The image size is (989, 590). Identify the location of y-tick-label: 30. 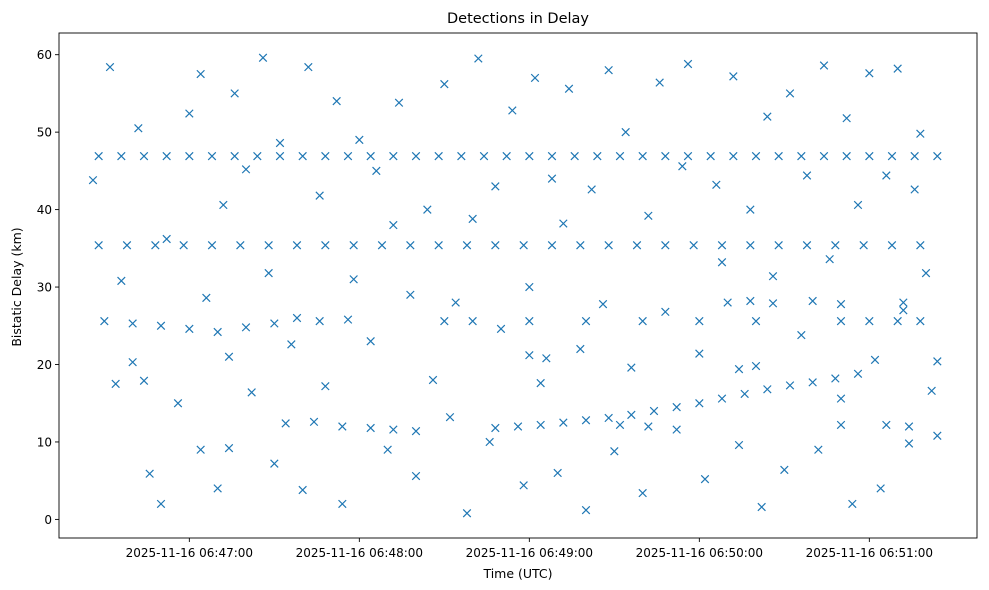
(44, 288).